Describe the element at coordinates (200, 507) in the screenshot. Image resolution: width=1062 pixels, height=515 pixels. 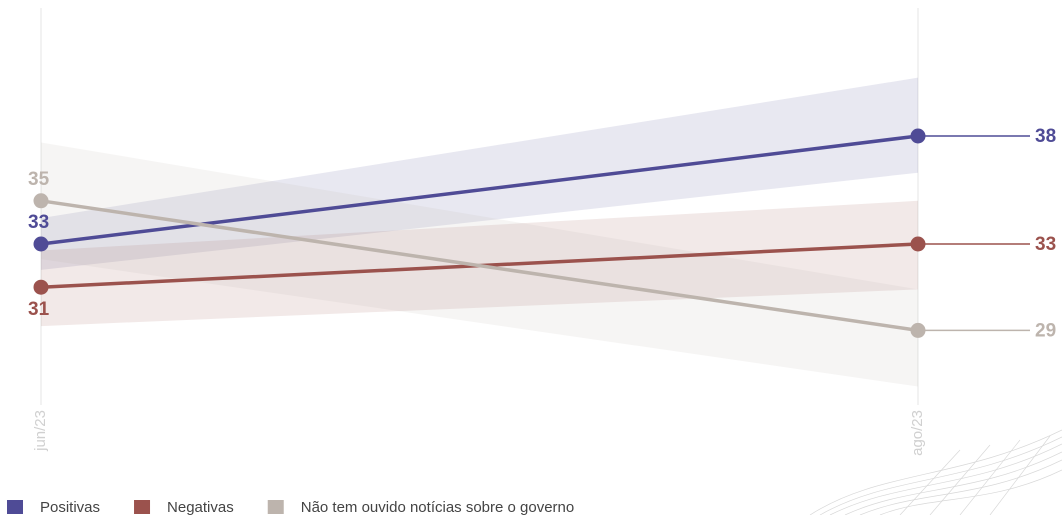
I see `legend-label: Negativas` at that location.